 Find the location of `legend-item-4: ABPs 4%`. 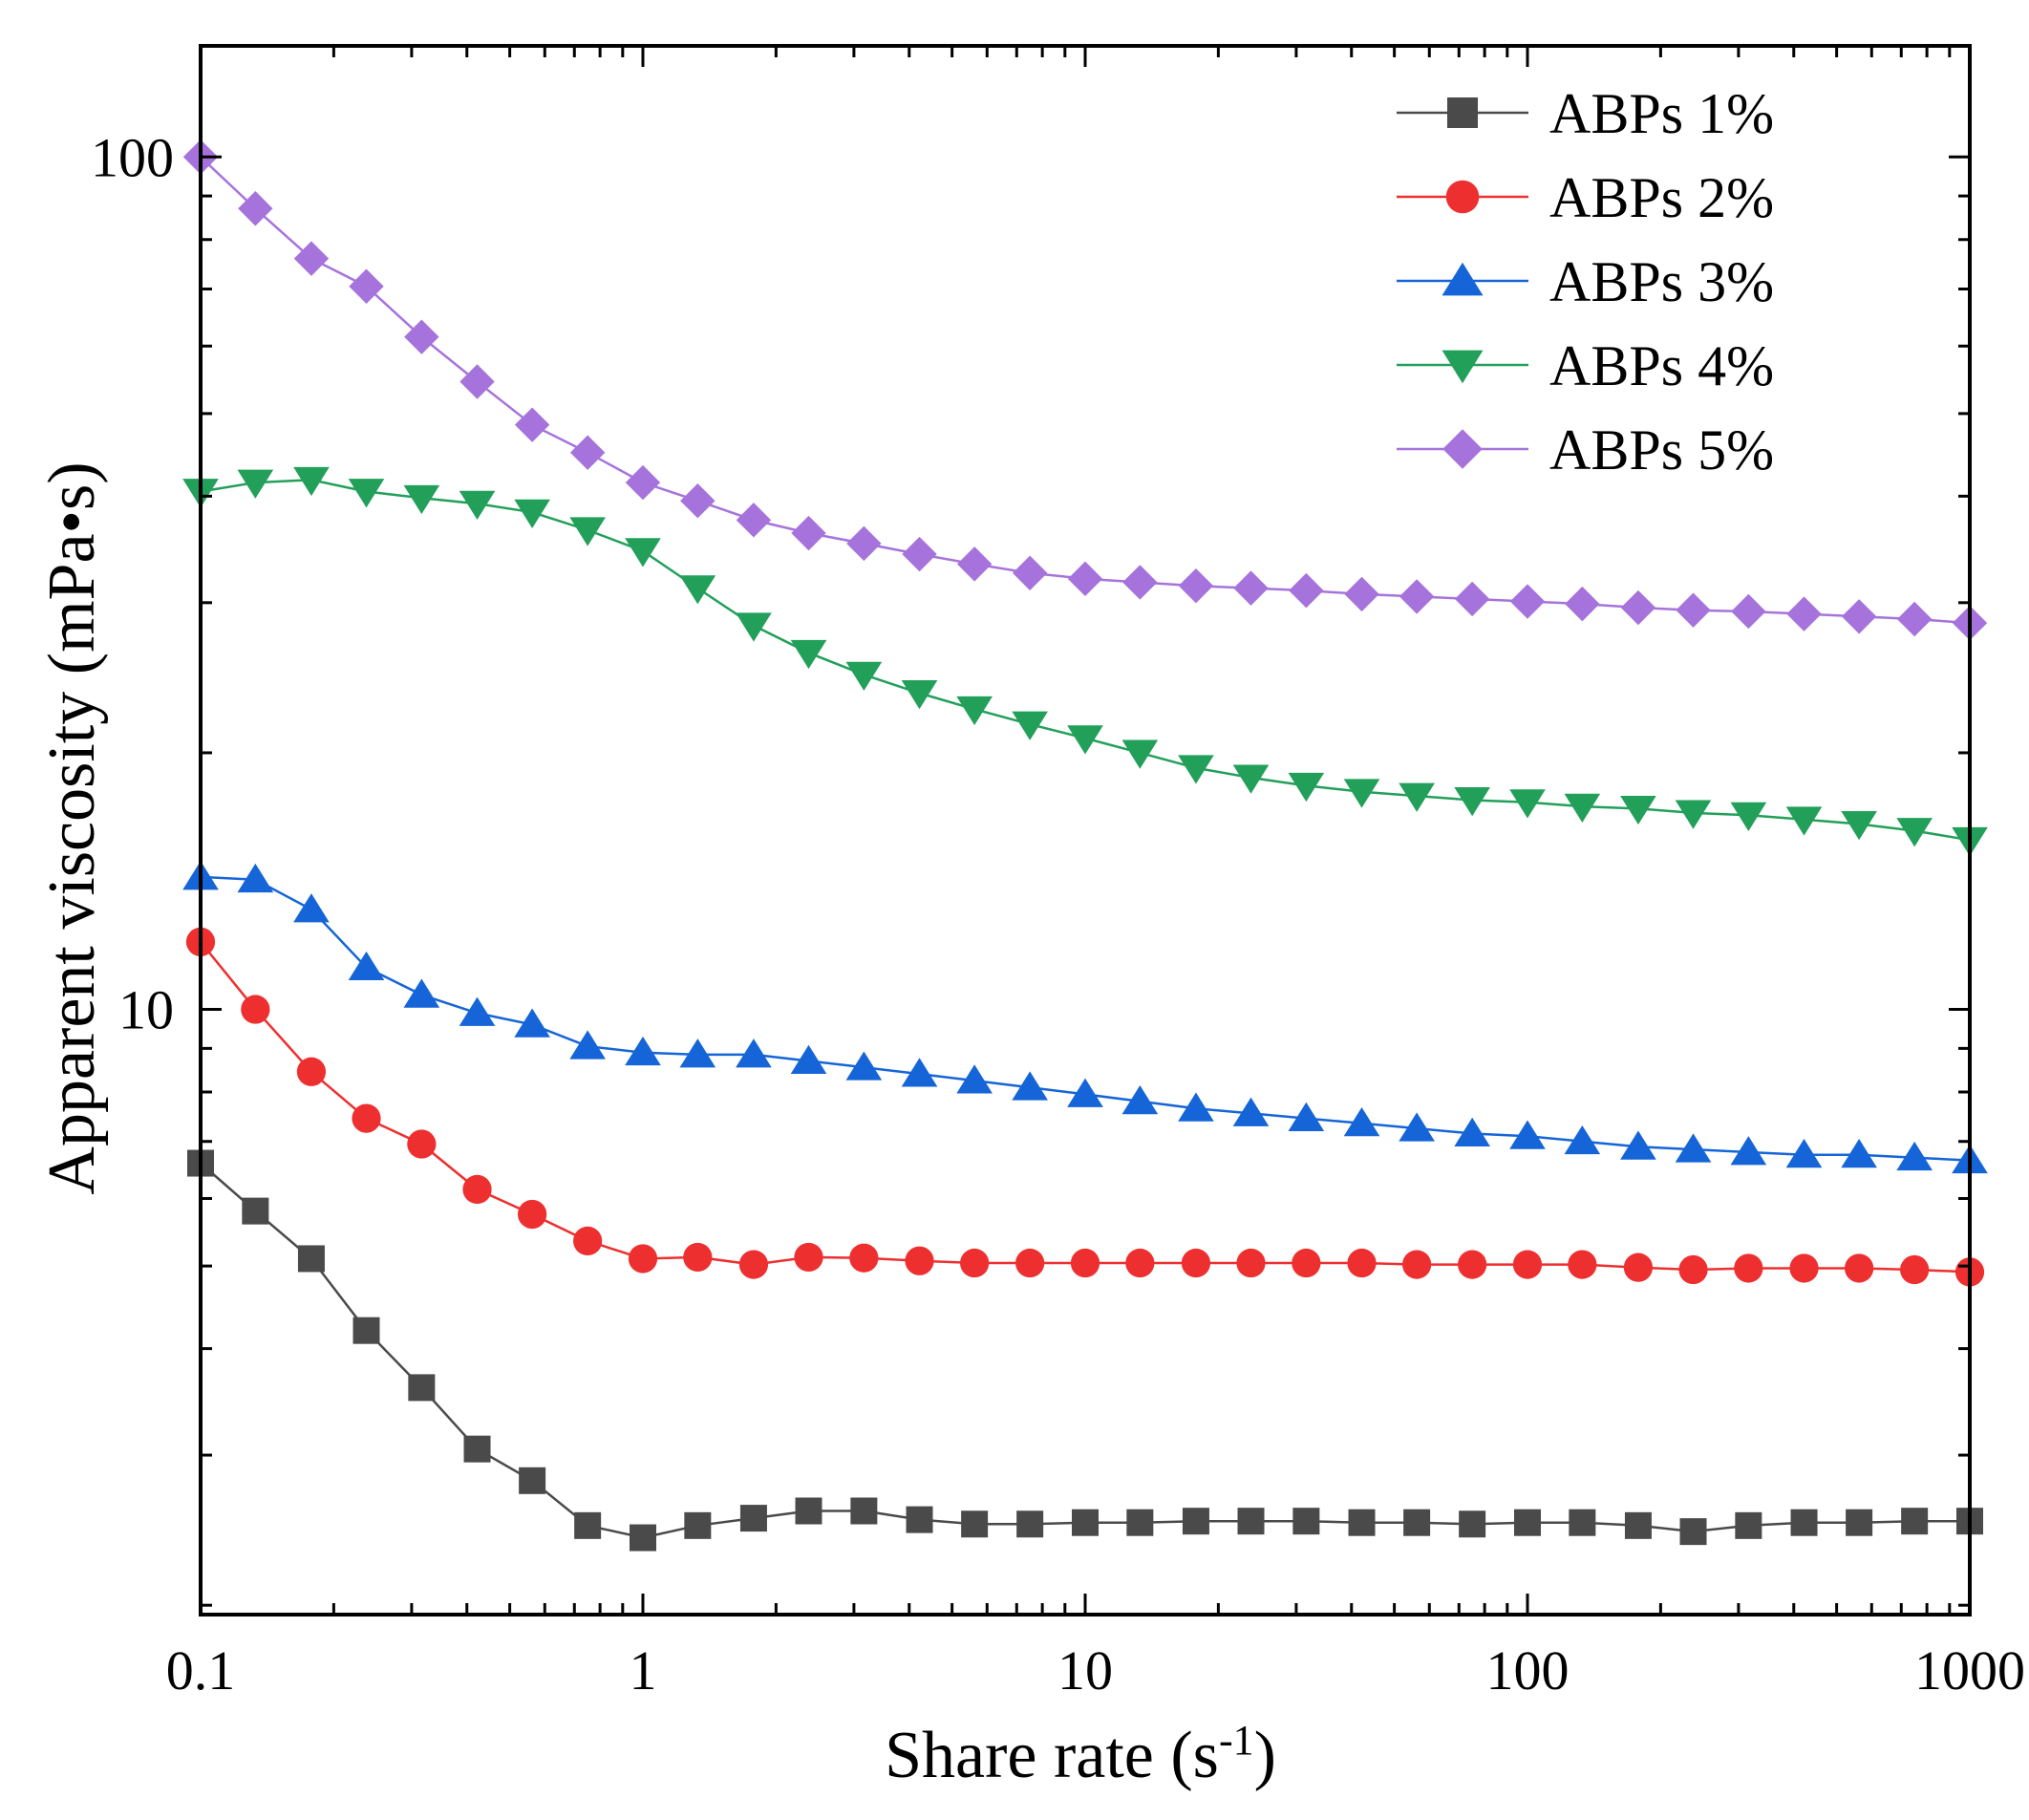

legend-item-4: ABPs 4% is located at coordinates (1586, 365).